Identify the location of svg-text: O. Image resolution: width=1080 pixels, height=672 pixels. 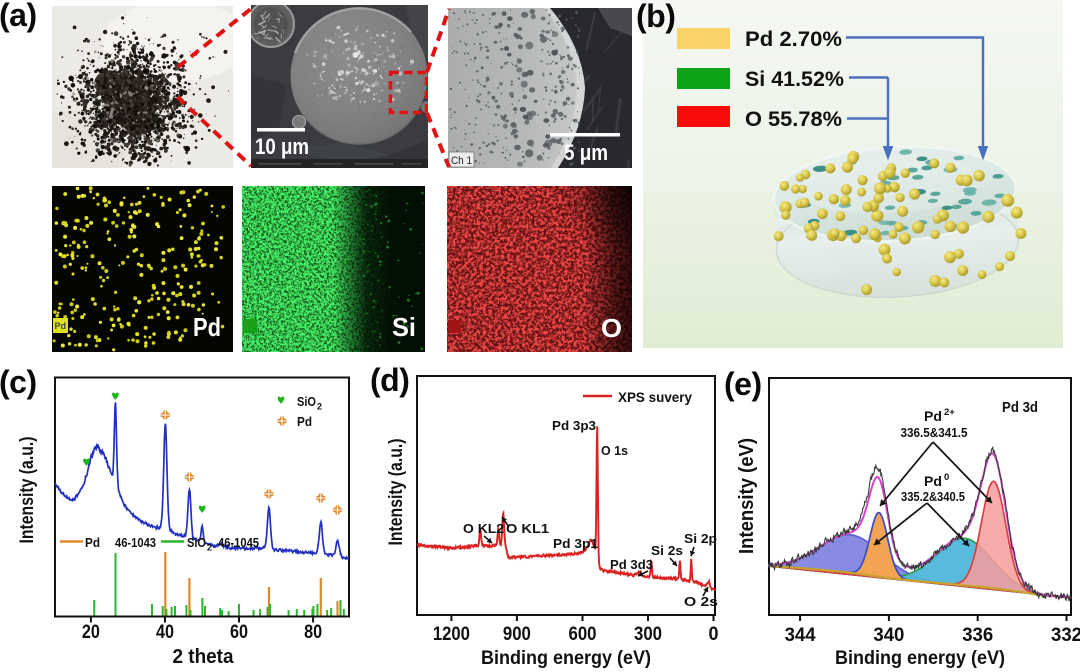
(611, 328).